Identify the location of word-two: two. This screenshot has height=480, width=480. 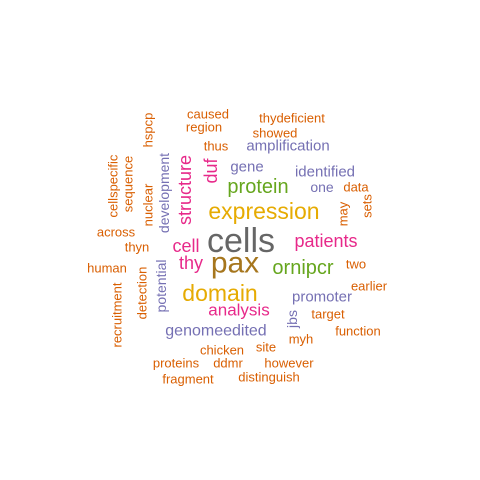
(356, 264).